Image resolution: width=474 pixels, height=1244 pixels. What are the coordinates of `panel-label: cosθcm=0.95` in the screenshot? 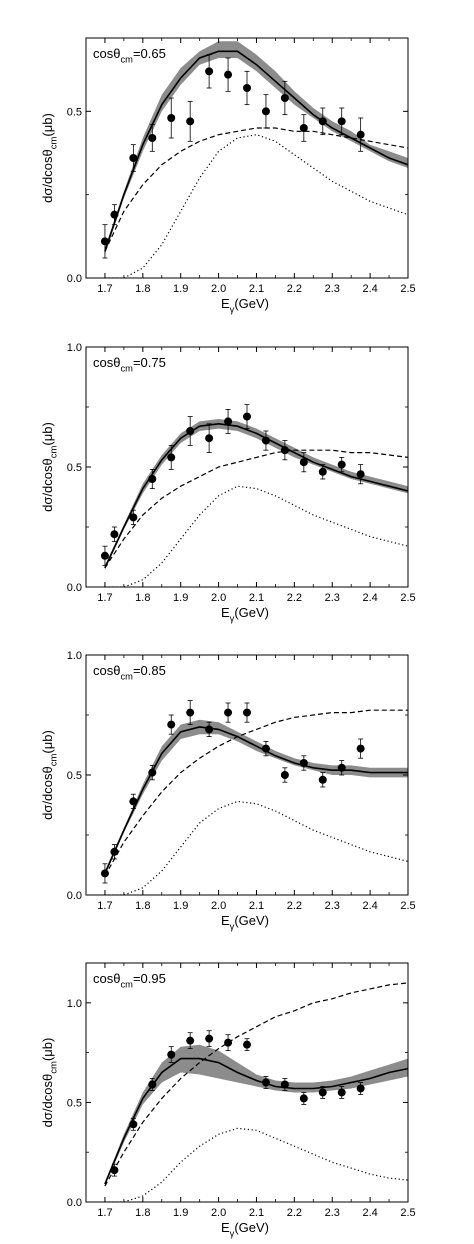 It's located at (129, 980).